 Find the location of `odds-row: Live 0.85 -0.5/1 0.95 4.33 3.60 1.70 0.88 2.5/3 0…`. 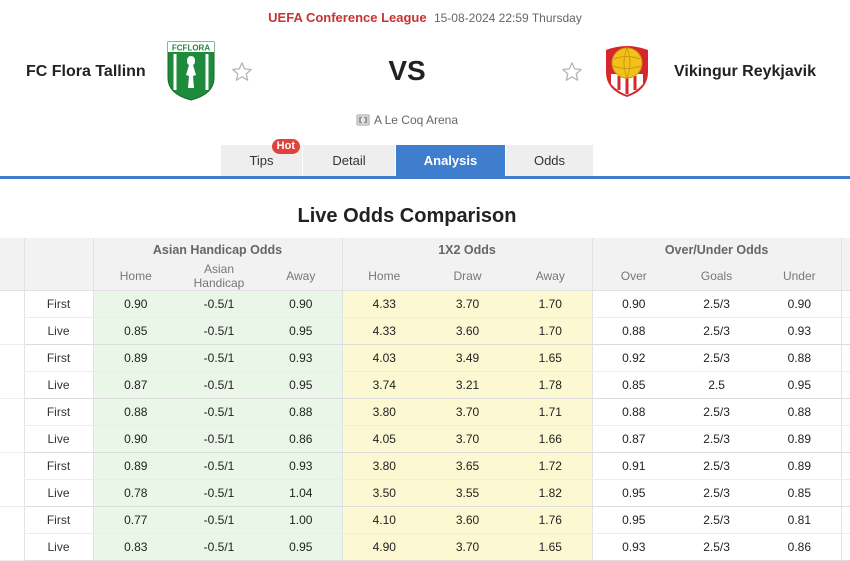

odds-row: Live 0.85 -0.5/1 0.95 4.33 3.60 1.70 0.88 2.5/3 0… is located at coordinates (425, 331).